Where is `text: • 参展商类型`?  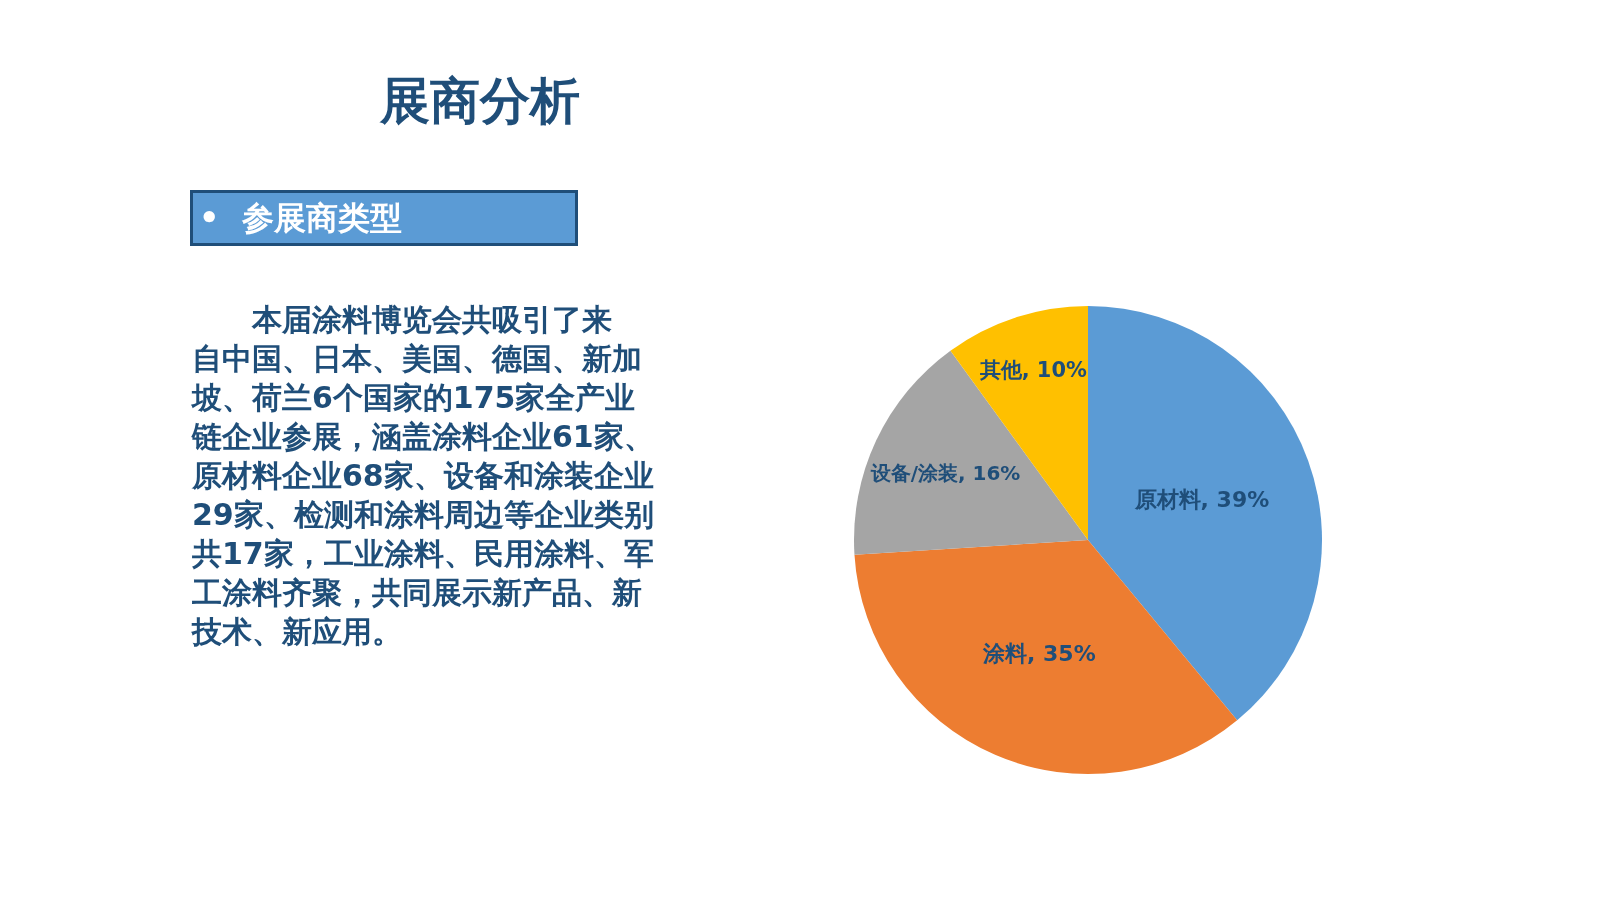
text: • 参展商类型 is located at coordinates (300, 218).